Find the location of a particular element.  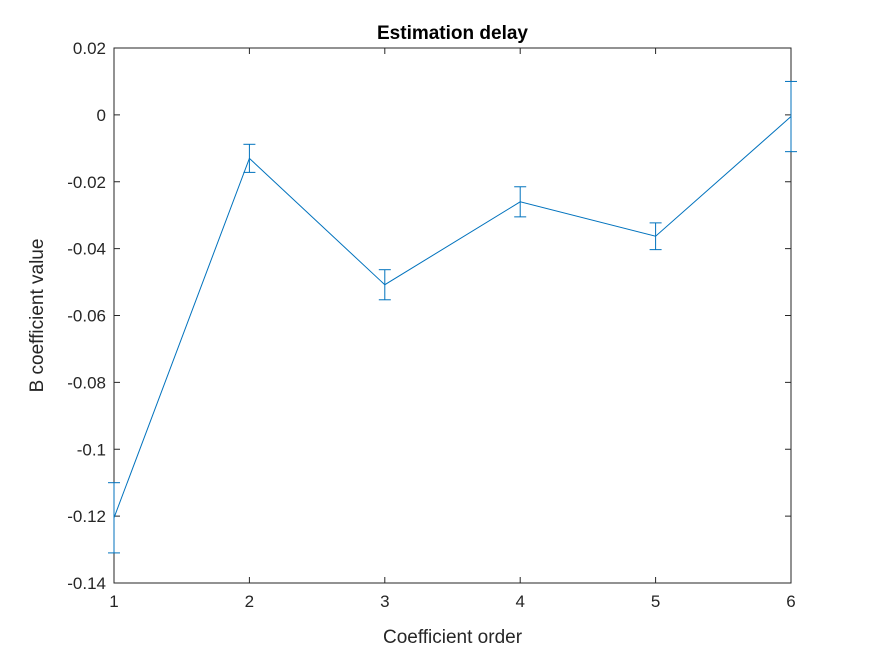

x-tick-label: 4 is located at coordinates (519, 601).